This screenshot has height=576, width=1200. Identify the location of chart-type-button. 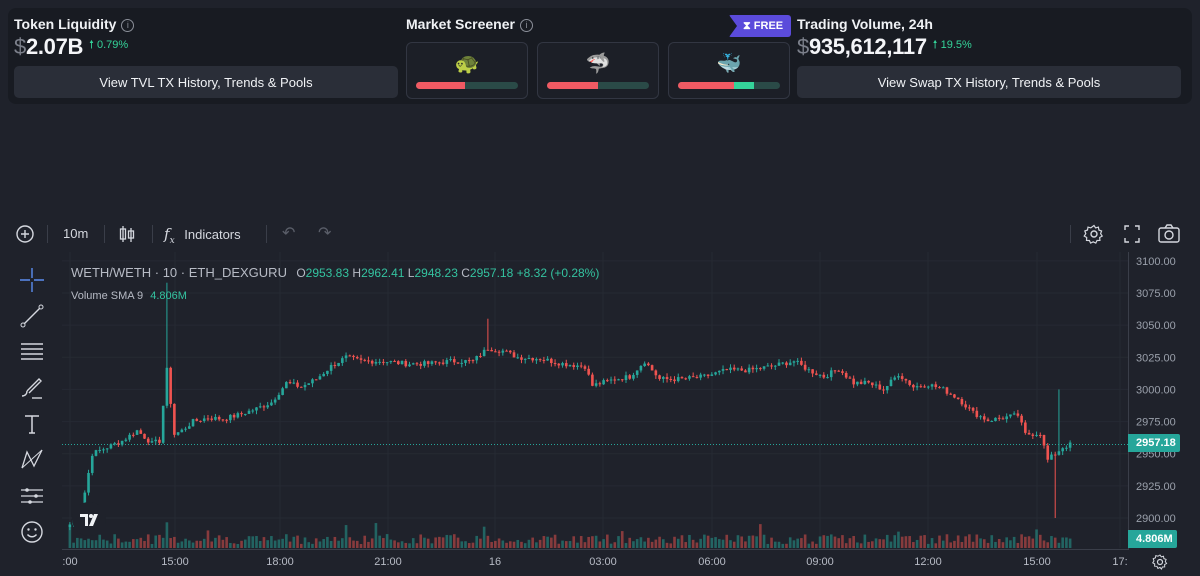
(127, 234).